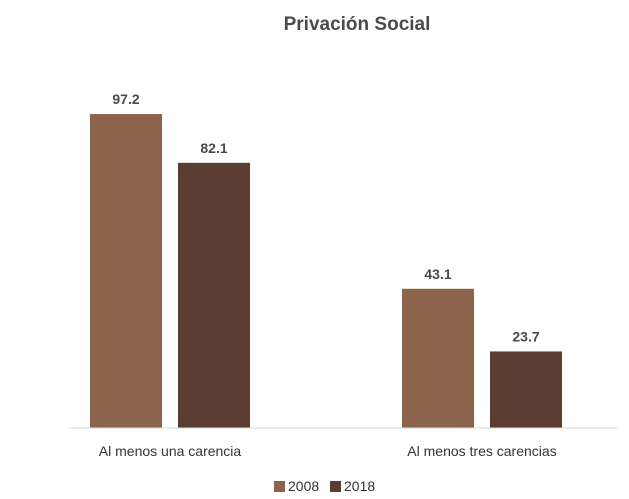  Describe the element at coordinates (481, 451) in the screenshot. I see `category-label-2: Al menos tres carencias` at that location.